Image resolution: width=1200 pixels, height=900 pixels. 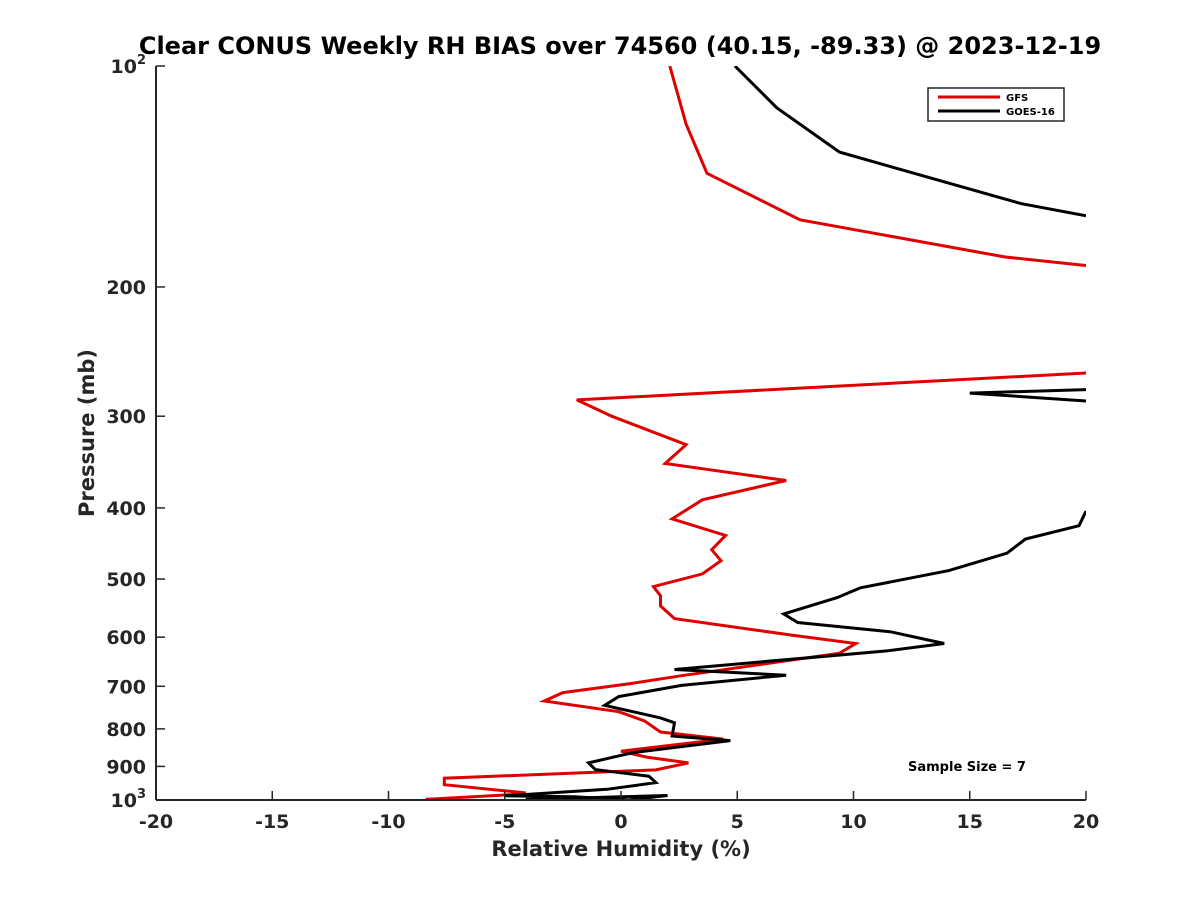 What do you see at coordinates (1030, 112) in the screenshot?
I see `legend-label-goes16: GOES-16` at bounding box center [1030, 112].